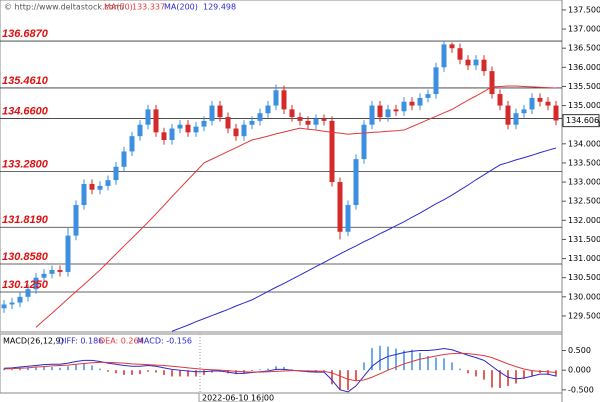 Image resolution: width=600 pixels, height=402 pixels. I want to click on y-tick-label: 135.500, so click(584, 86).